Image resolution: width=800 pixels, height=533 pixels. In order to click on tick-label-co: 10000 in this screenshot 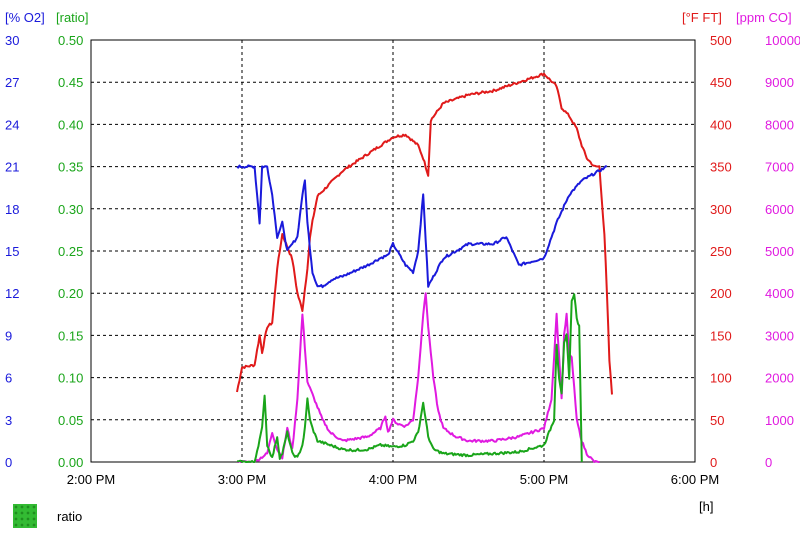, I will do `click(782, 40)`.